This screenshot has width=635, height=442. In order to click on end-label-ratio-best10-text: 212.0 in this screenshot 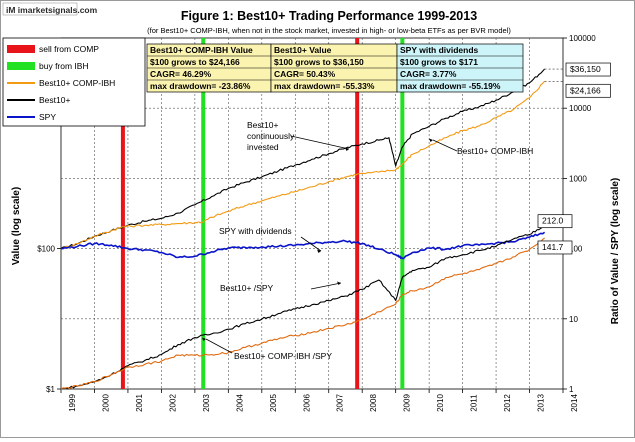, I will do `click(553, 221)`.